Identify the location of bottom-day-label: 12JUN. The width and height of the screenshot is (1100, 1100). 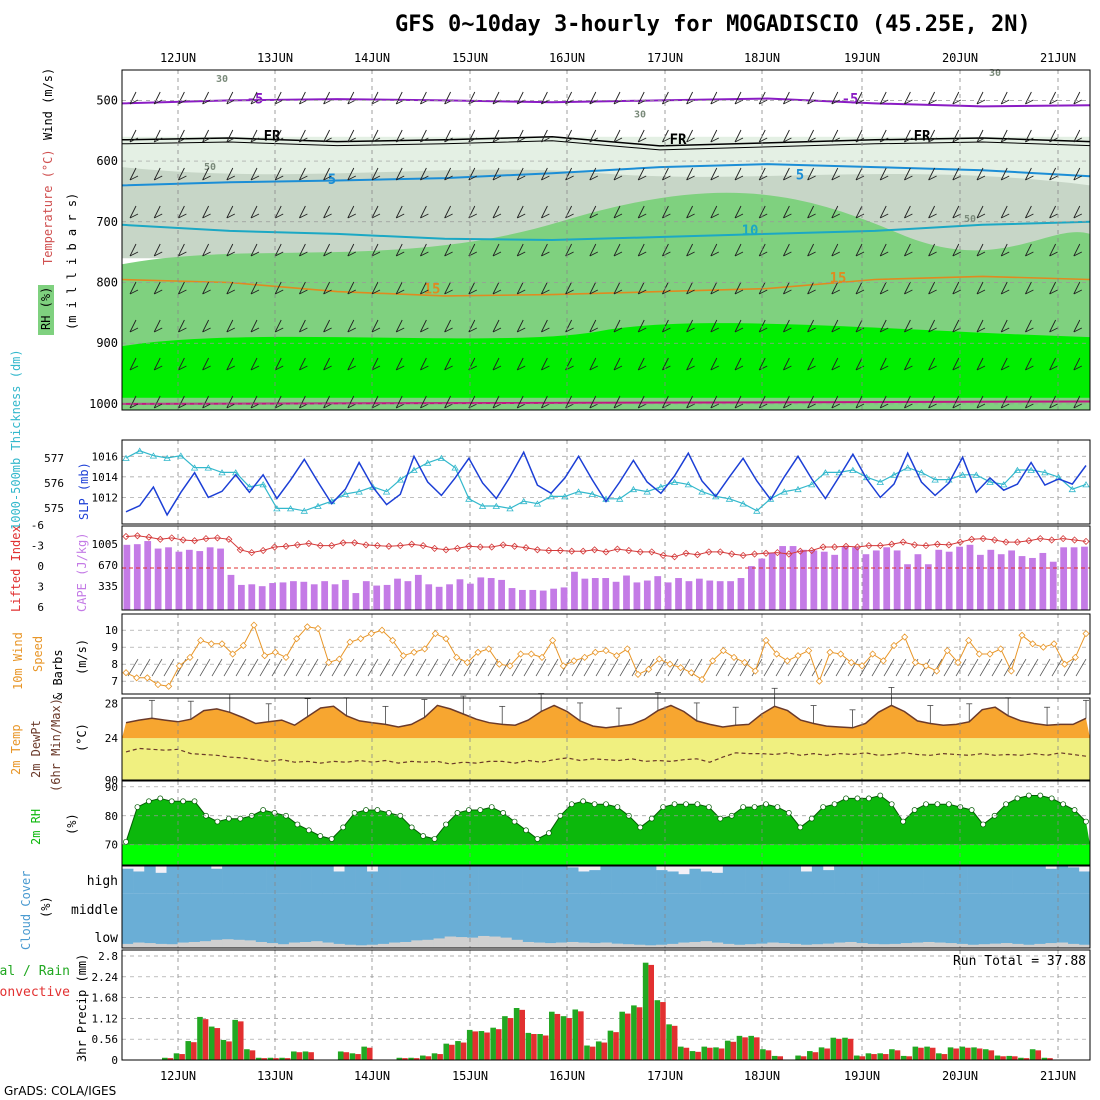
(178, 1076).